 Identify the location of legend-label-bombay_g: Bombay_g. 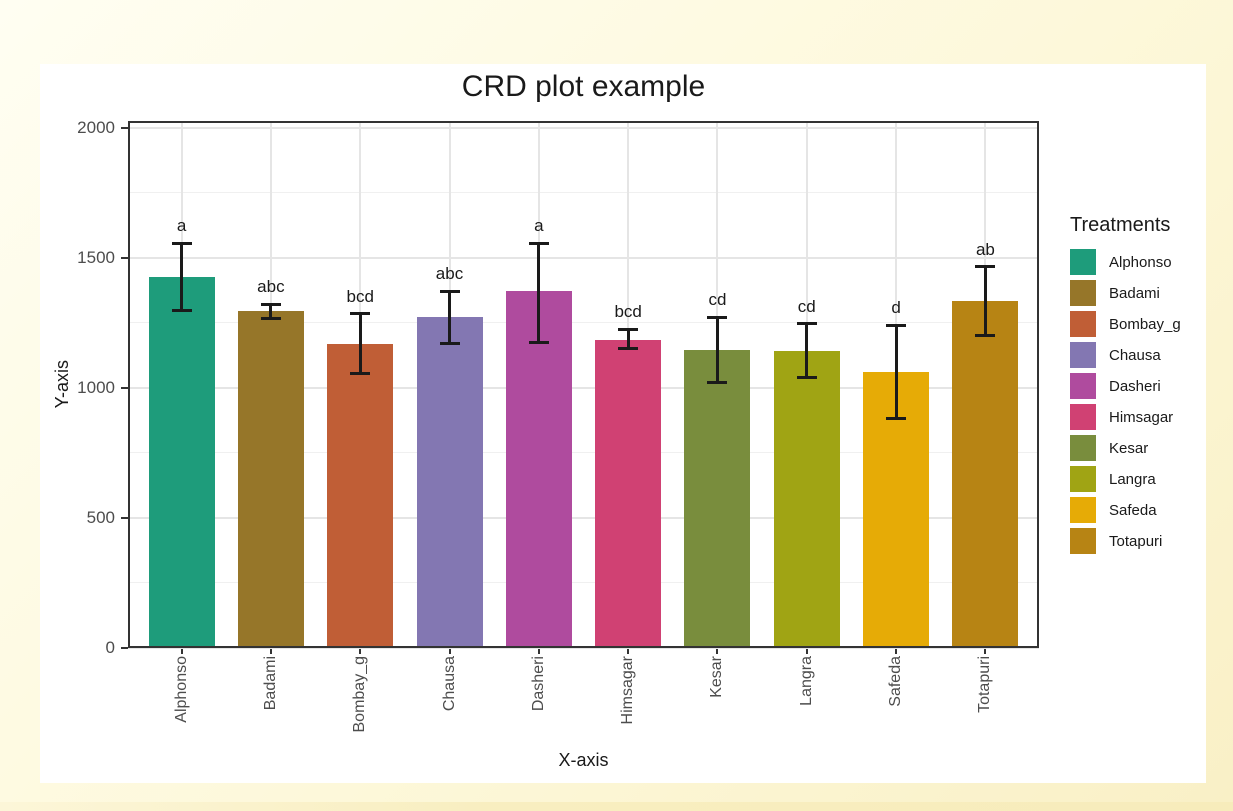
(1145, 324).